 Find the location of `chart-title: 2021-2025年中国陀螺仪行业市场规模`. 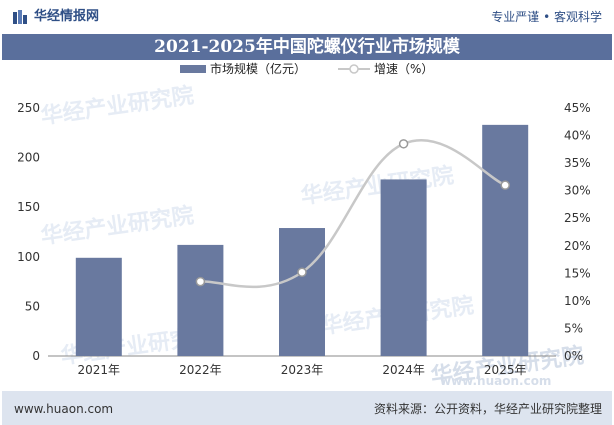

chart-title: 2021-2025年中国陀螺仪行业市场规模 is located at coordinates (307, 47).